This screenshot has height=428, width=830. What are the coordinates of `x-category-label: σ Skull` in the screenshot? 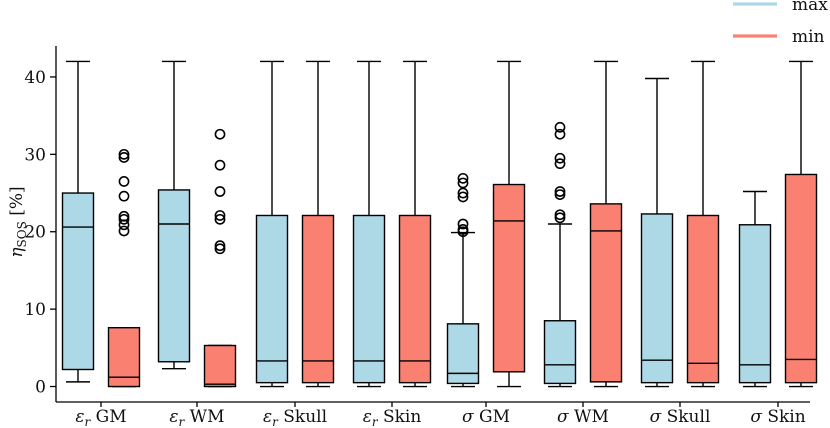 It's located at (680, 417).